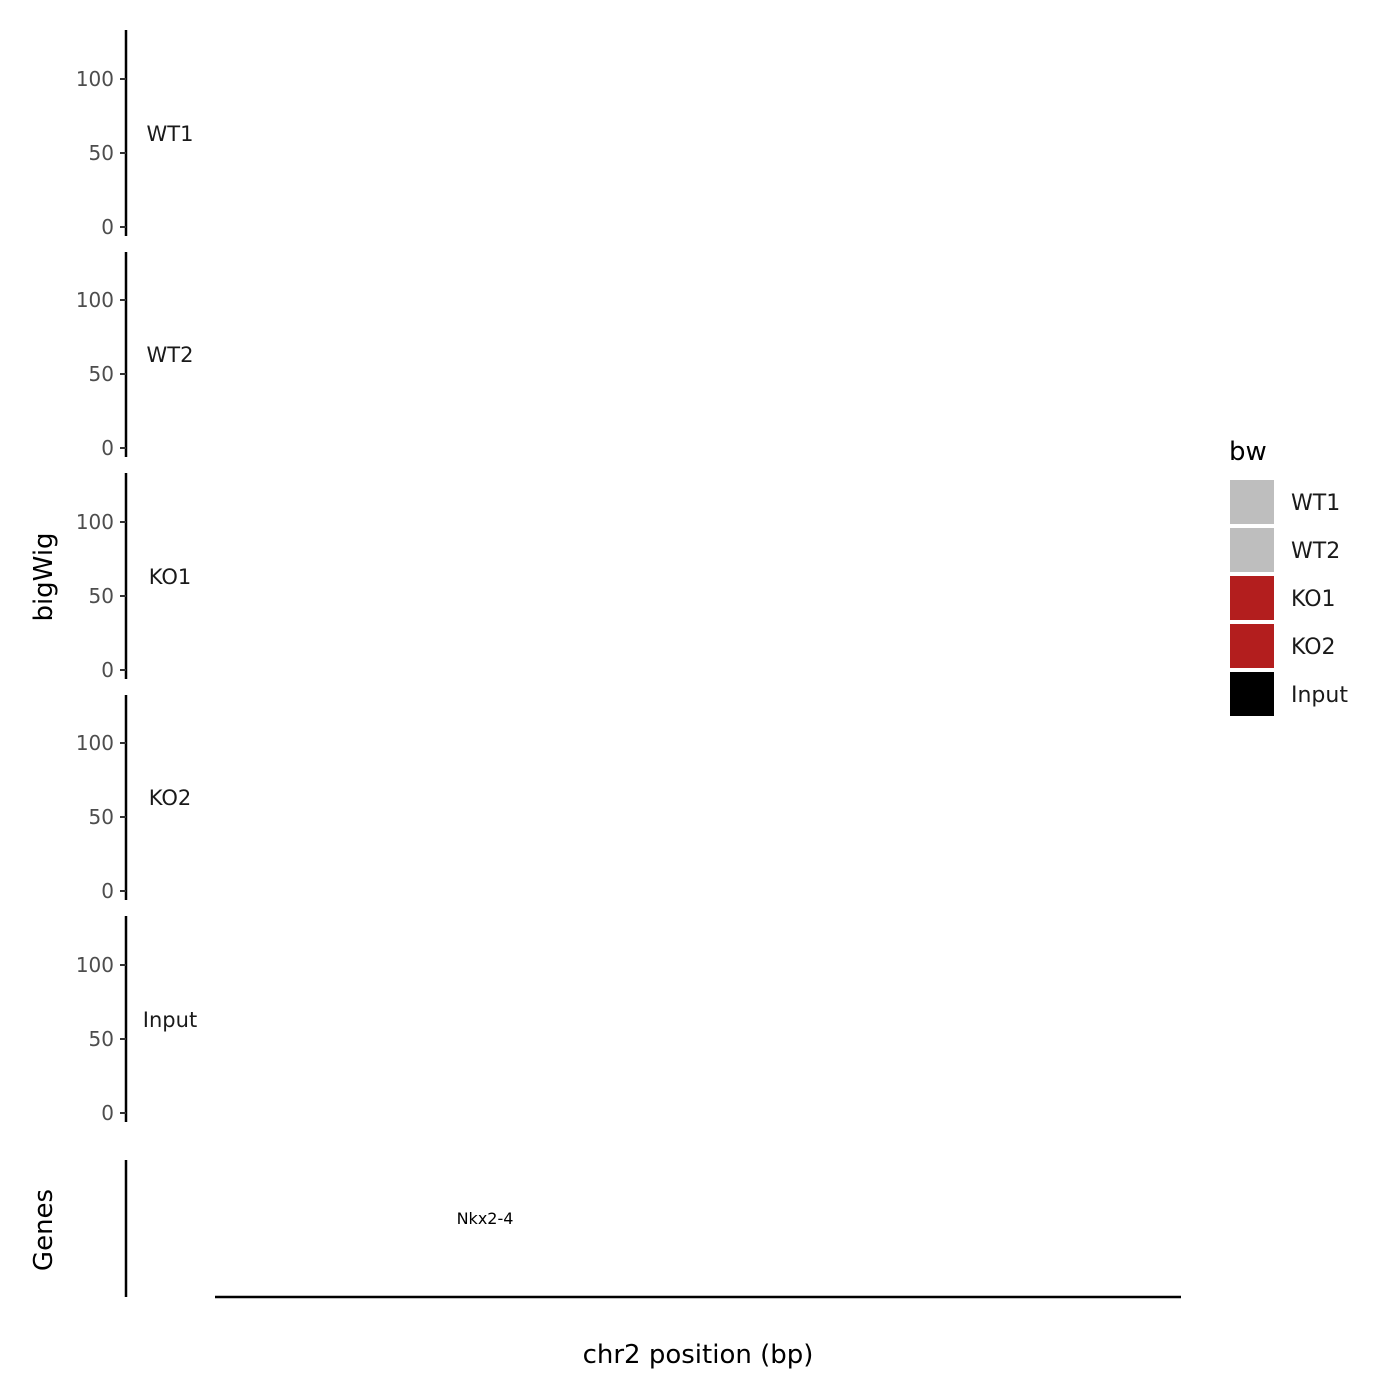 The image size is (1400, 1400). Describe the element at coordinates (170, 134) in the screenshot. I see `track-label: WT1` at that location.